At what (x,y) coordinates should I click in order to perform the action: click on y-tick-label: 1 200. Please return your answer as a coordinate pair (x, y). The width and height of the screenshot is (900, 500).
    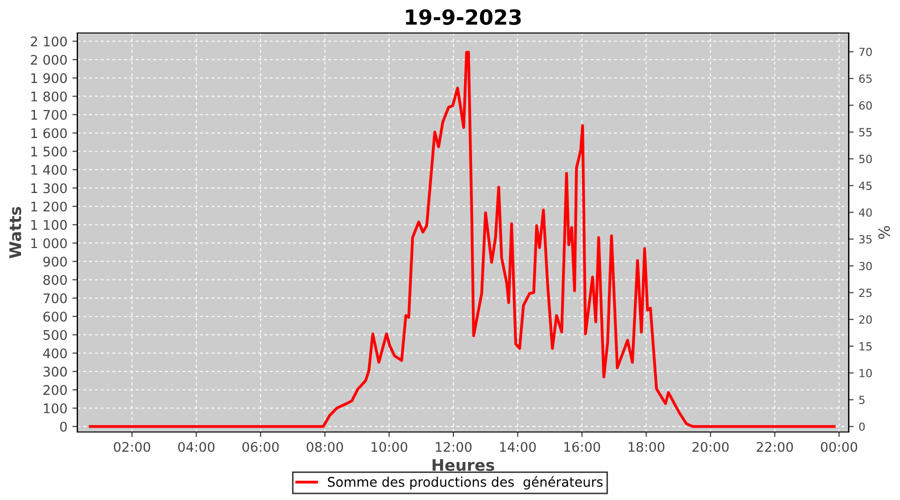
    Looking at the image, I should click on (49, 207).